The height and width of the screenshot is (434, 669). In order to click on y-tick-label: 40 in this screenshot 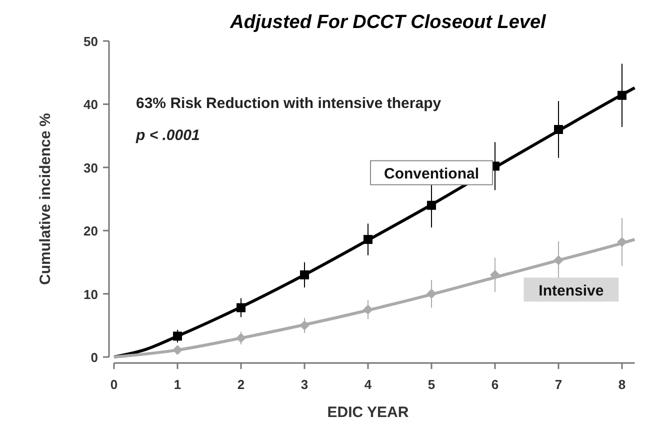, I will do `click(91, 104)`.